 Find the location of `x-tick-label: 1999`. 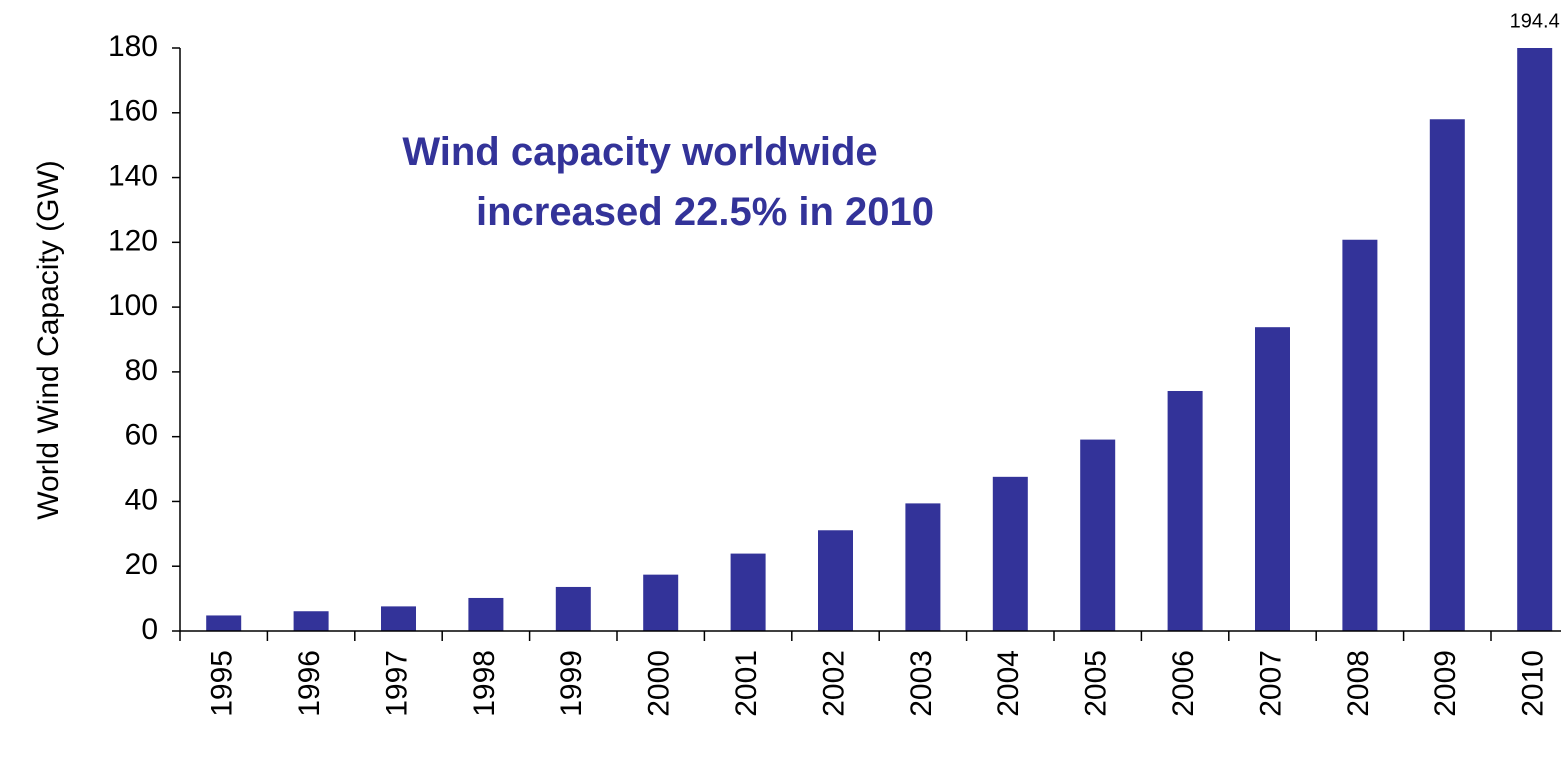

x-tick-label: 1999 is located at coordinates (571, 683).